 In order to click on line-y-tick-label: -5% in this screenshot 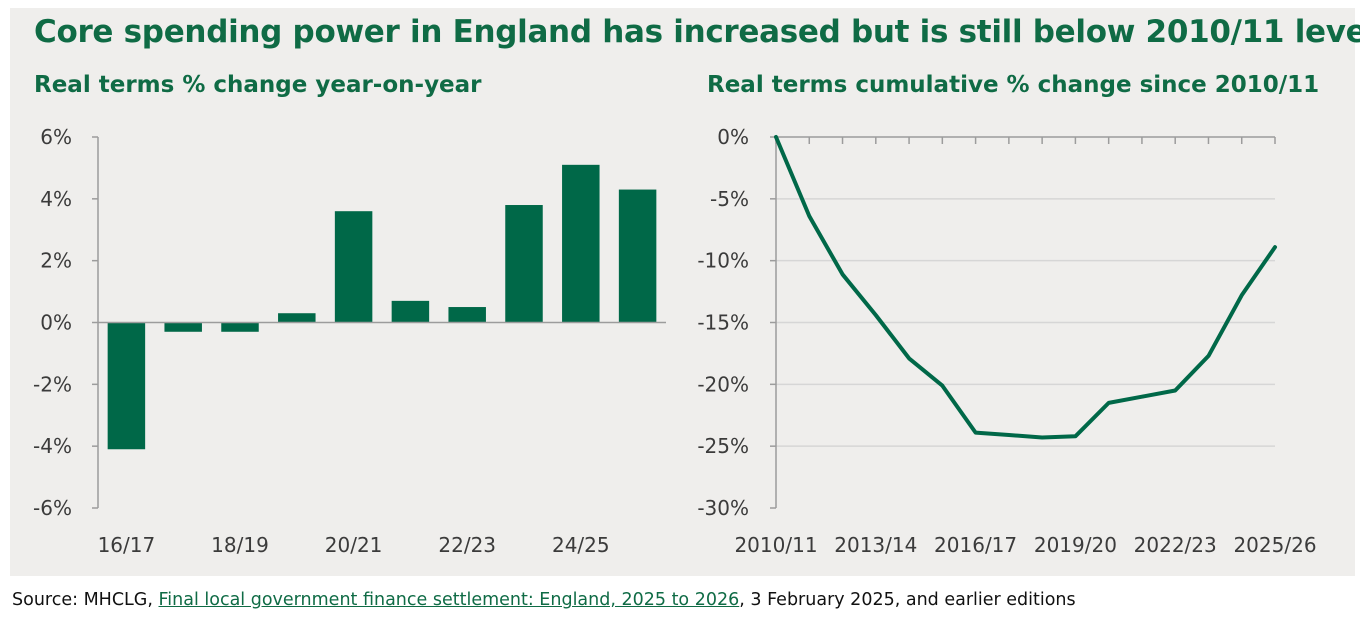, I will do `click(729, 199)`.